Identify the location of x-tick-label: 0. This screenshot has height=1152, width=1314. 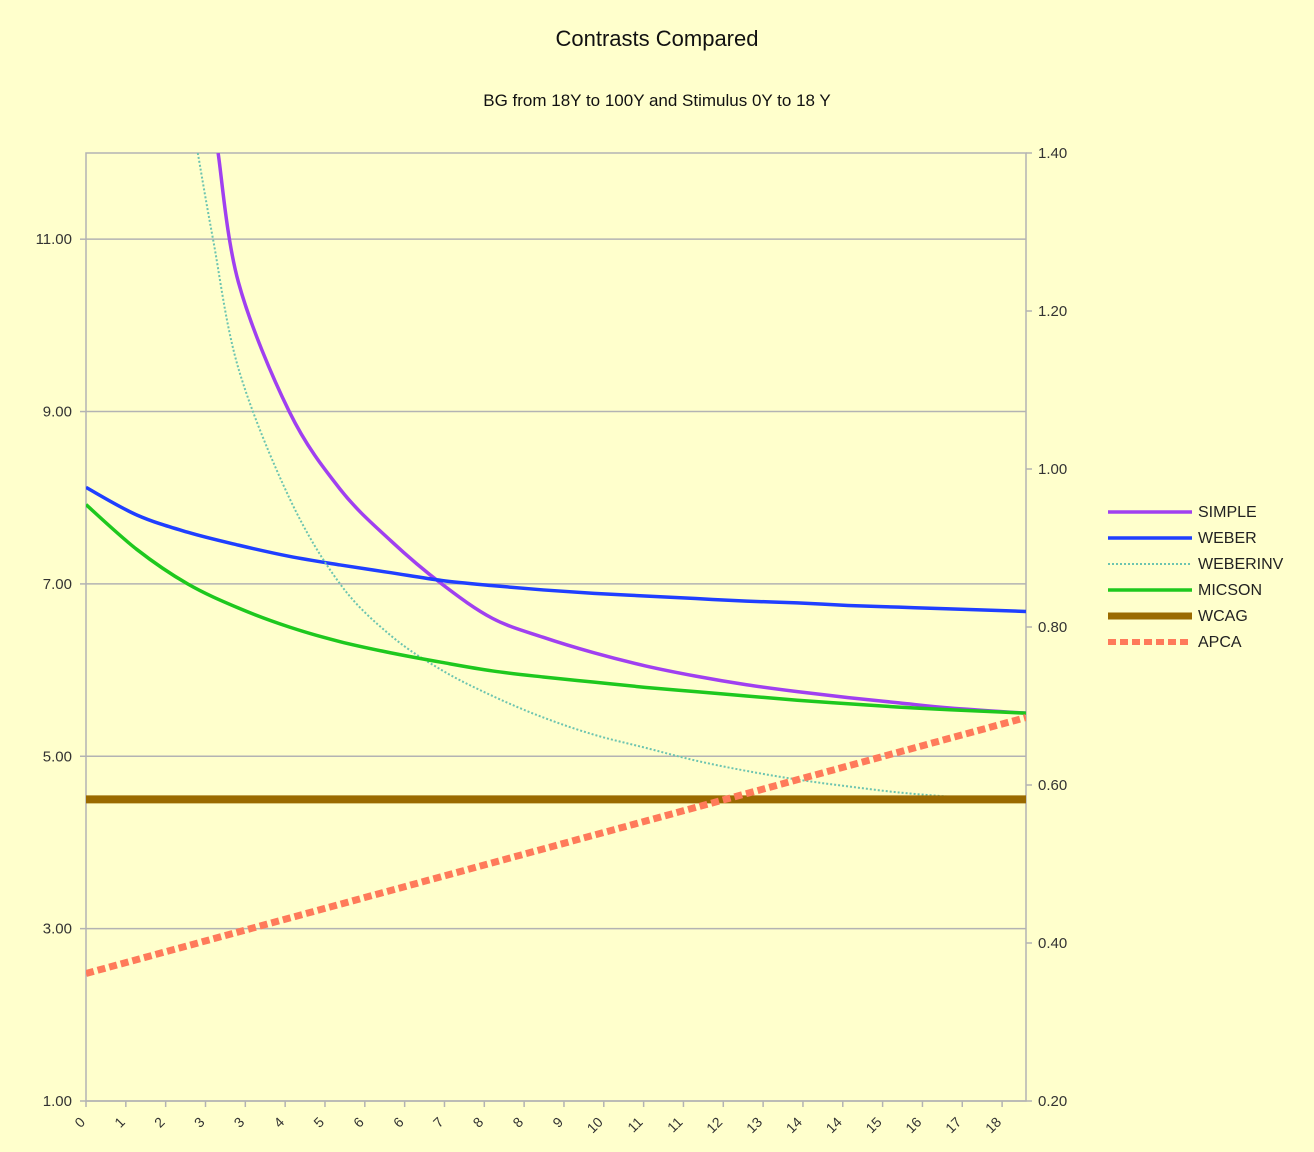
(79, 1122).